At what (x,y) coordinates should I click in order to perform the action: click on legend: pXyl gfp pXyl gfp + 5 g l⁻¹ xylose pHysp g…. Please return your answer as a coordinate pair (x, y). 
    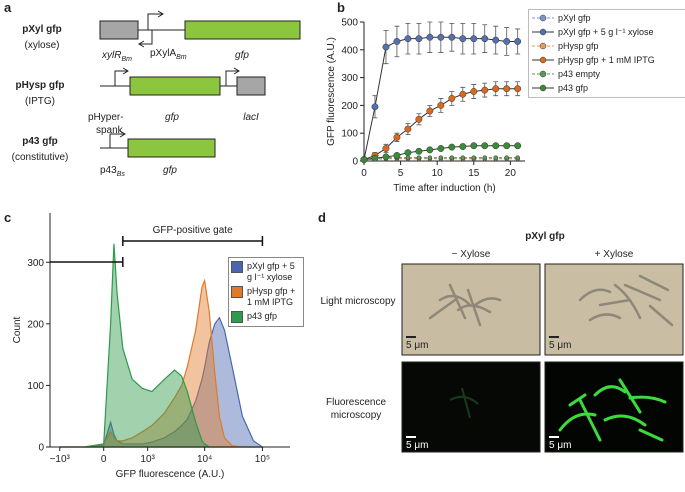
    Looking at the image, I should click on (606, 53).